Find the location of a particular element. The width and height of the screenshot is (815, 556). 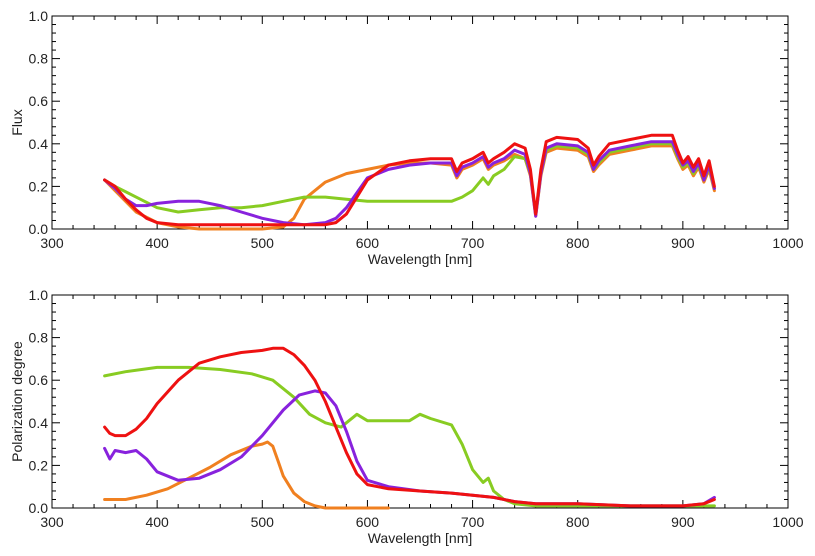

polarization-y-tick-label: 0.4 is located at coordinates (39, 423).